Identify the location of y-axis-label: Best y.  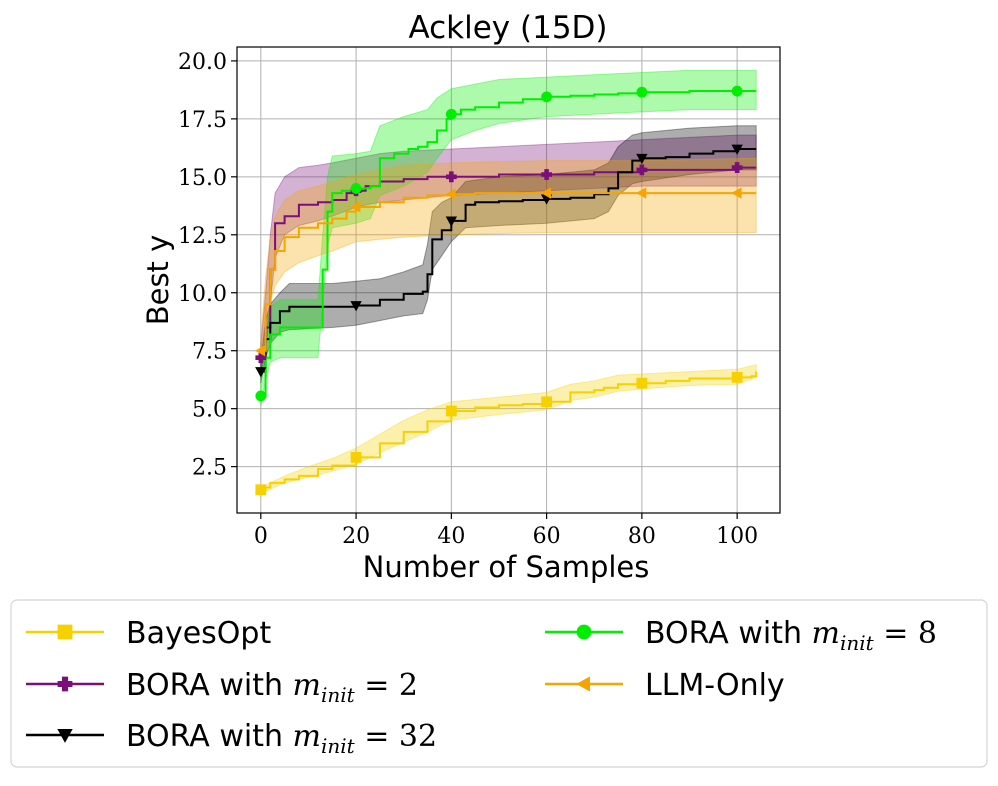
(158, 280).